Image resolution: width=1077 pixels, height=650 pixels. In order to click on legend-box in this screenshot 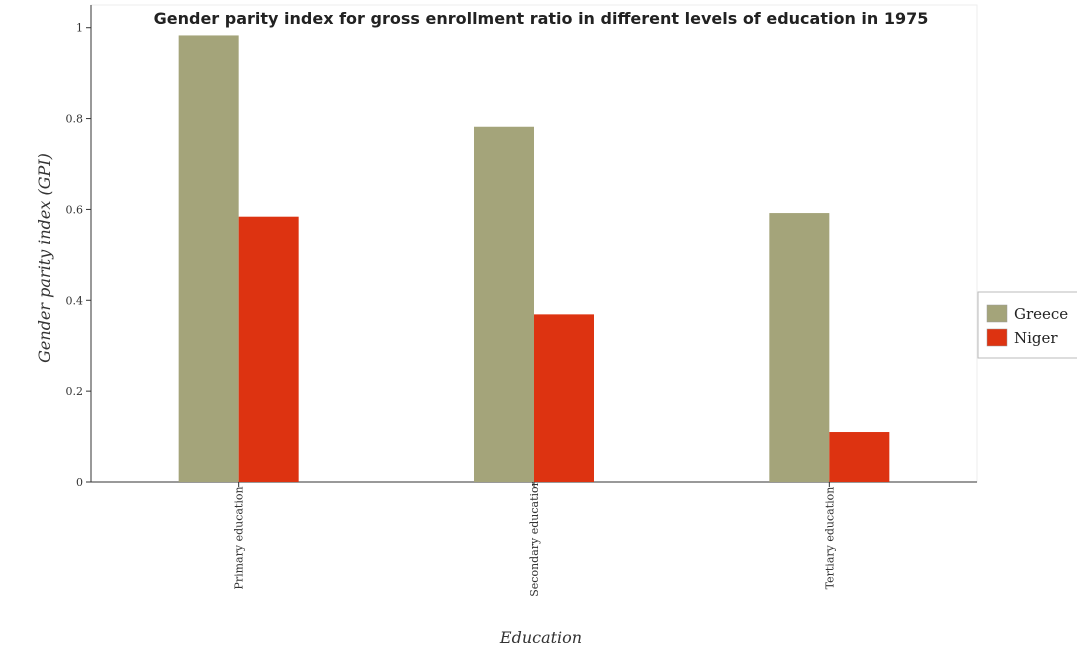, I will do `click(1027, 325)`.